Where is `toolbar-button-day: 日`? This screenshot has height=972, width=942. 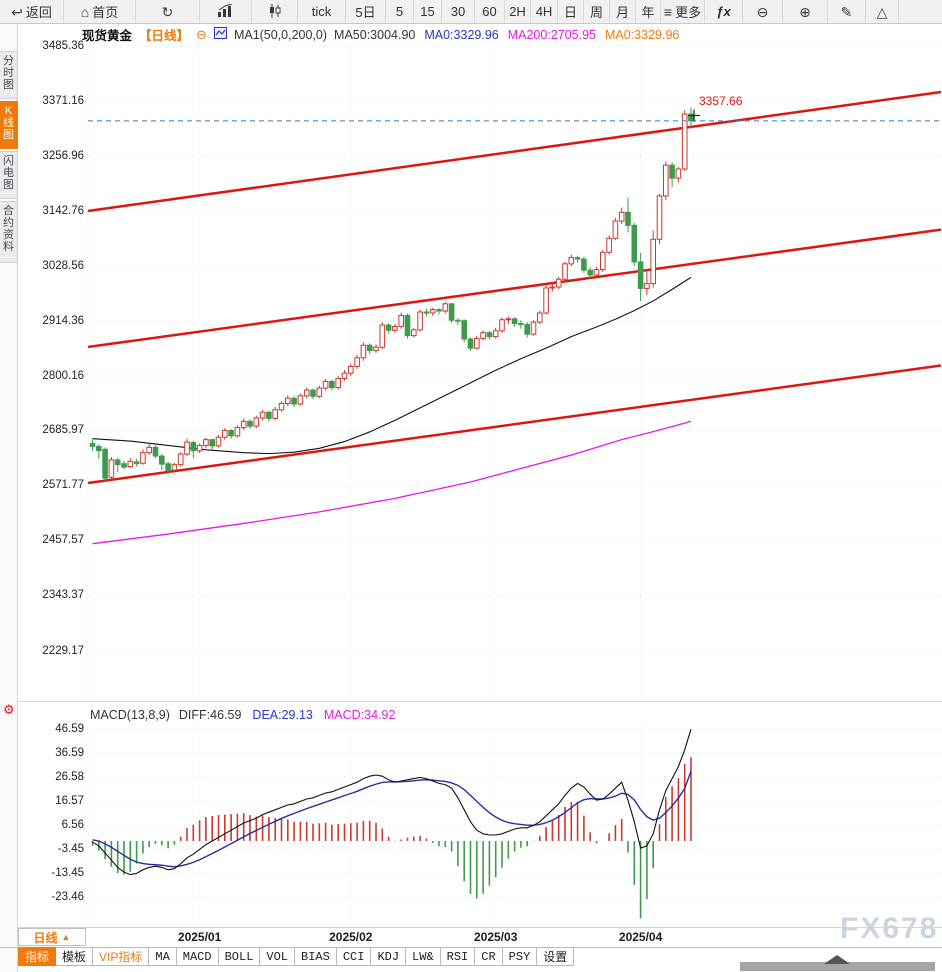
toolbar-button-day: 日 is located at coordinates (571, 11).